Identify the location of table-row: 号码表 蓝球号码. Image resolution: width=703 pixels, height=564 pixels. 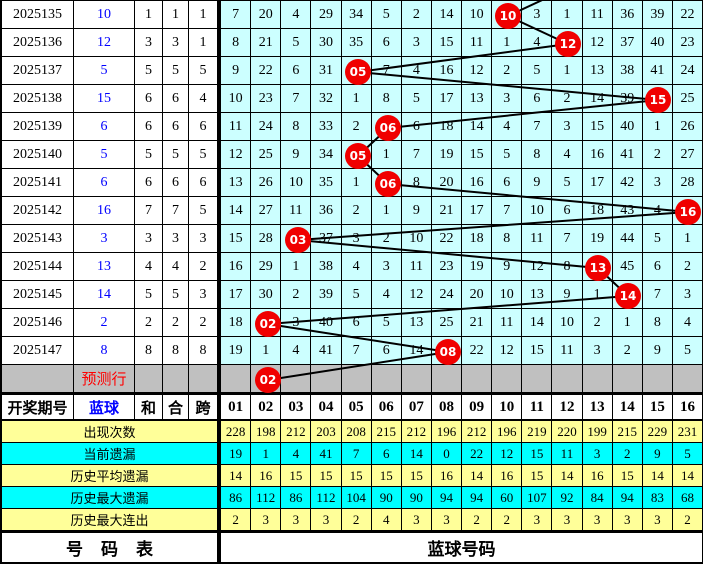
(352, 547).